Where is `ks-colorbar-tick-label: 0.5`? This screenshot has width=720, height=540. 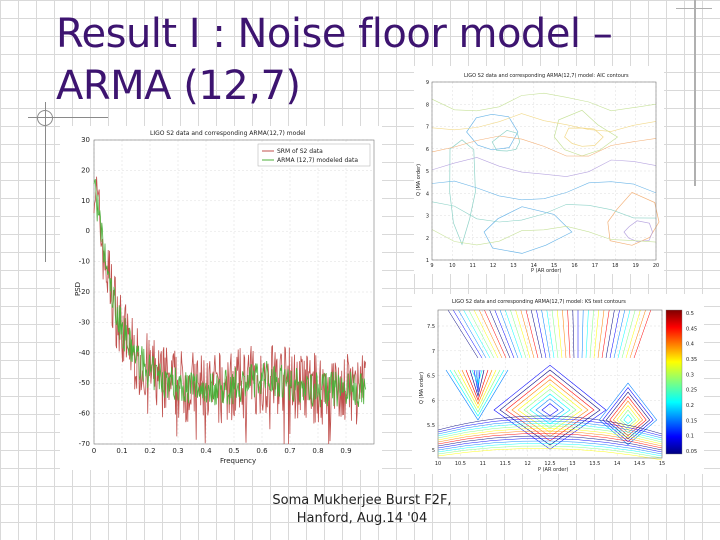 ks-colorbar-tick-label: 0.5 is located at coordinates (690, 314).